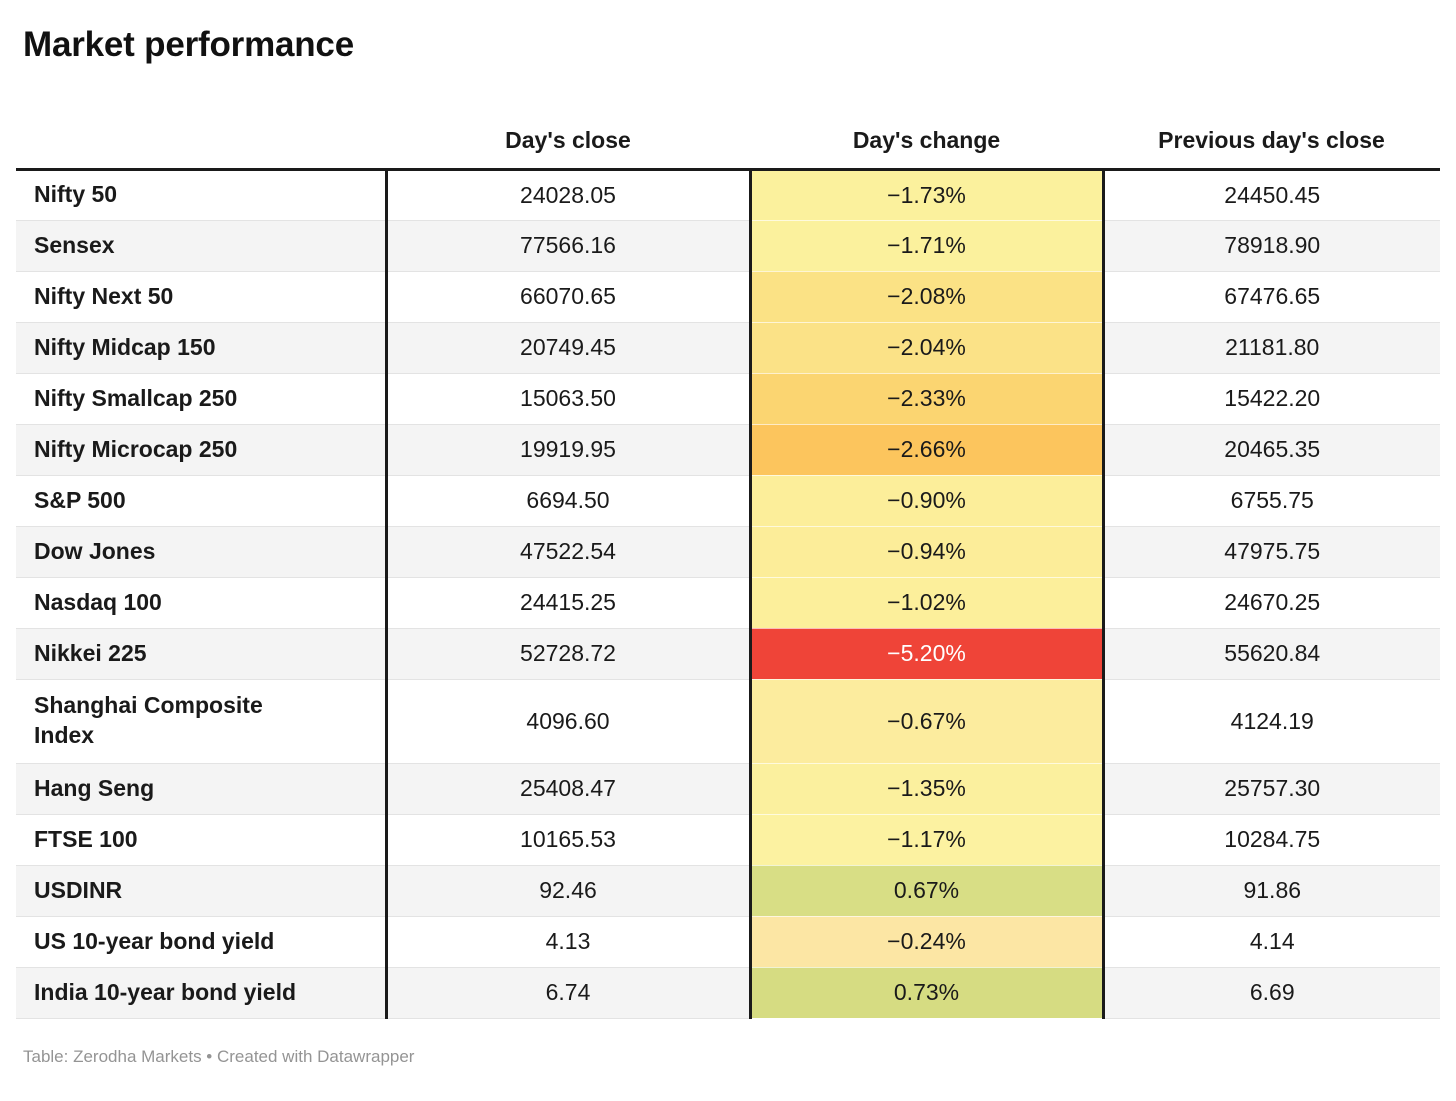  What do you see at coordinates (568, 720) in the screenshot?
I see `days-close-cell: 4096.60` at bounding box center [568, 720].